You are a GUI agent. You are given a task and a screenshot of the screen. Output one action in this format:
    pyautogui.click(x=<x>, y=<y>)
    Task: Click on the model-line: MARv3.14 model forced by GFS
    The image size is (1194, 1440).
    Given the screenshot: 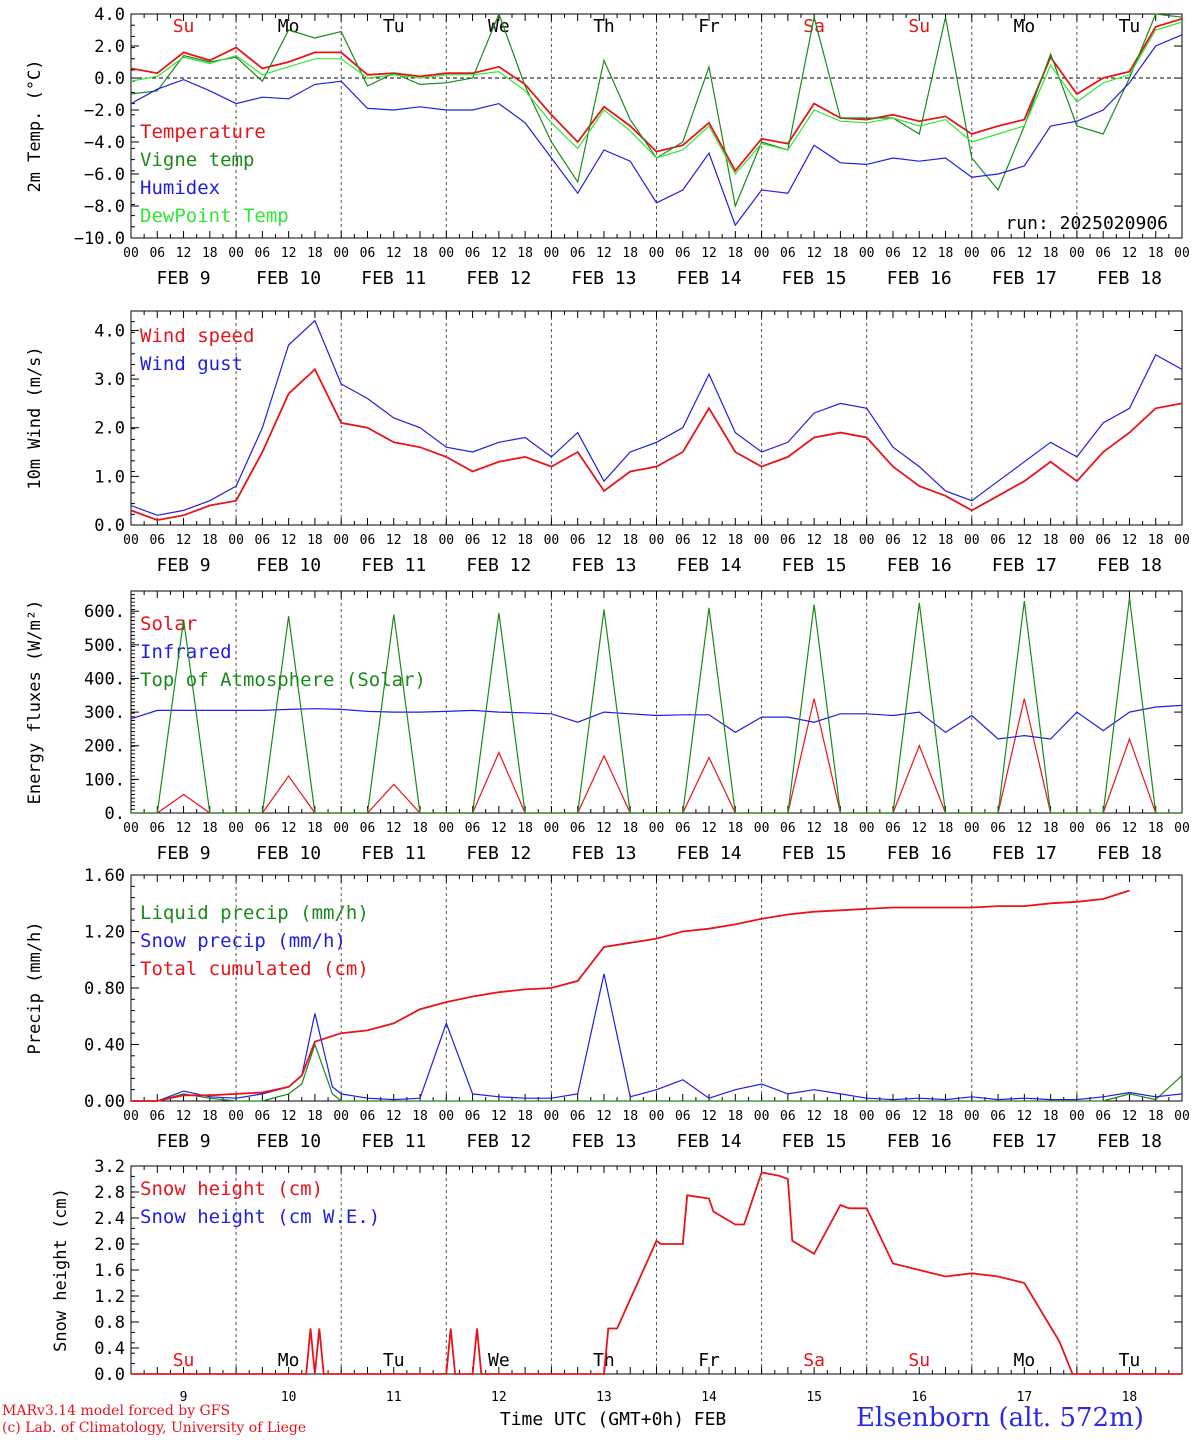 What is the action you would take?
    pyautogui.click(x=116, y=1411)
    